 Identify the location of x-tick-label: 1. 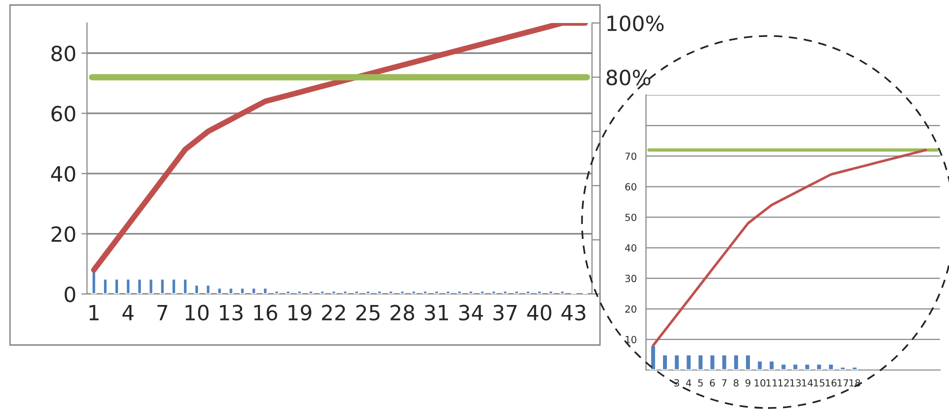
(94, 312).